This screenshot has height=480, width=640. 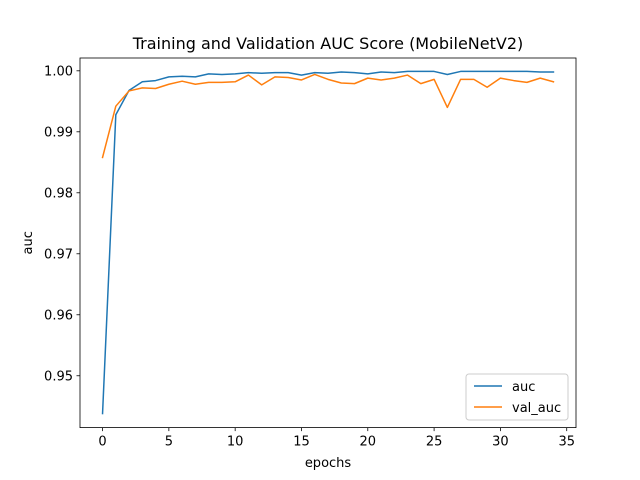 I want to click on y-tick-label: 0.95, so click(x=58, y=376).